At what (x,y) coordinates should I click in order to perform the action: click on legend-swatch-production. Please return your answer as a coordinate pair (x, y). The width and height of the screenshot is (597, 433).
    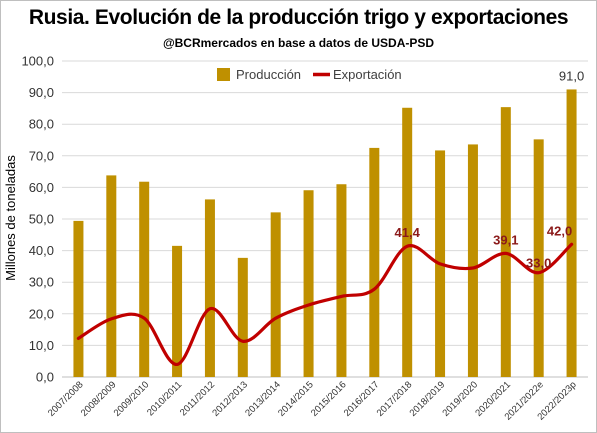
    Looking at the image, I should click on (223, 74).